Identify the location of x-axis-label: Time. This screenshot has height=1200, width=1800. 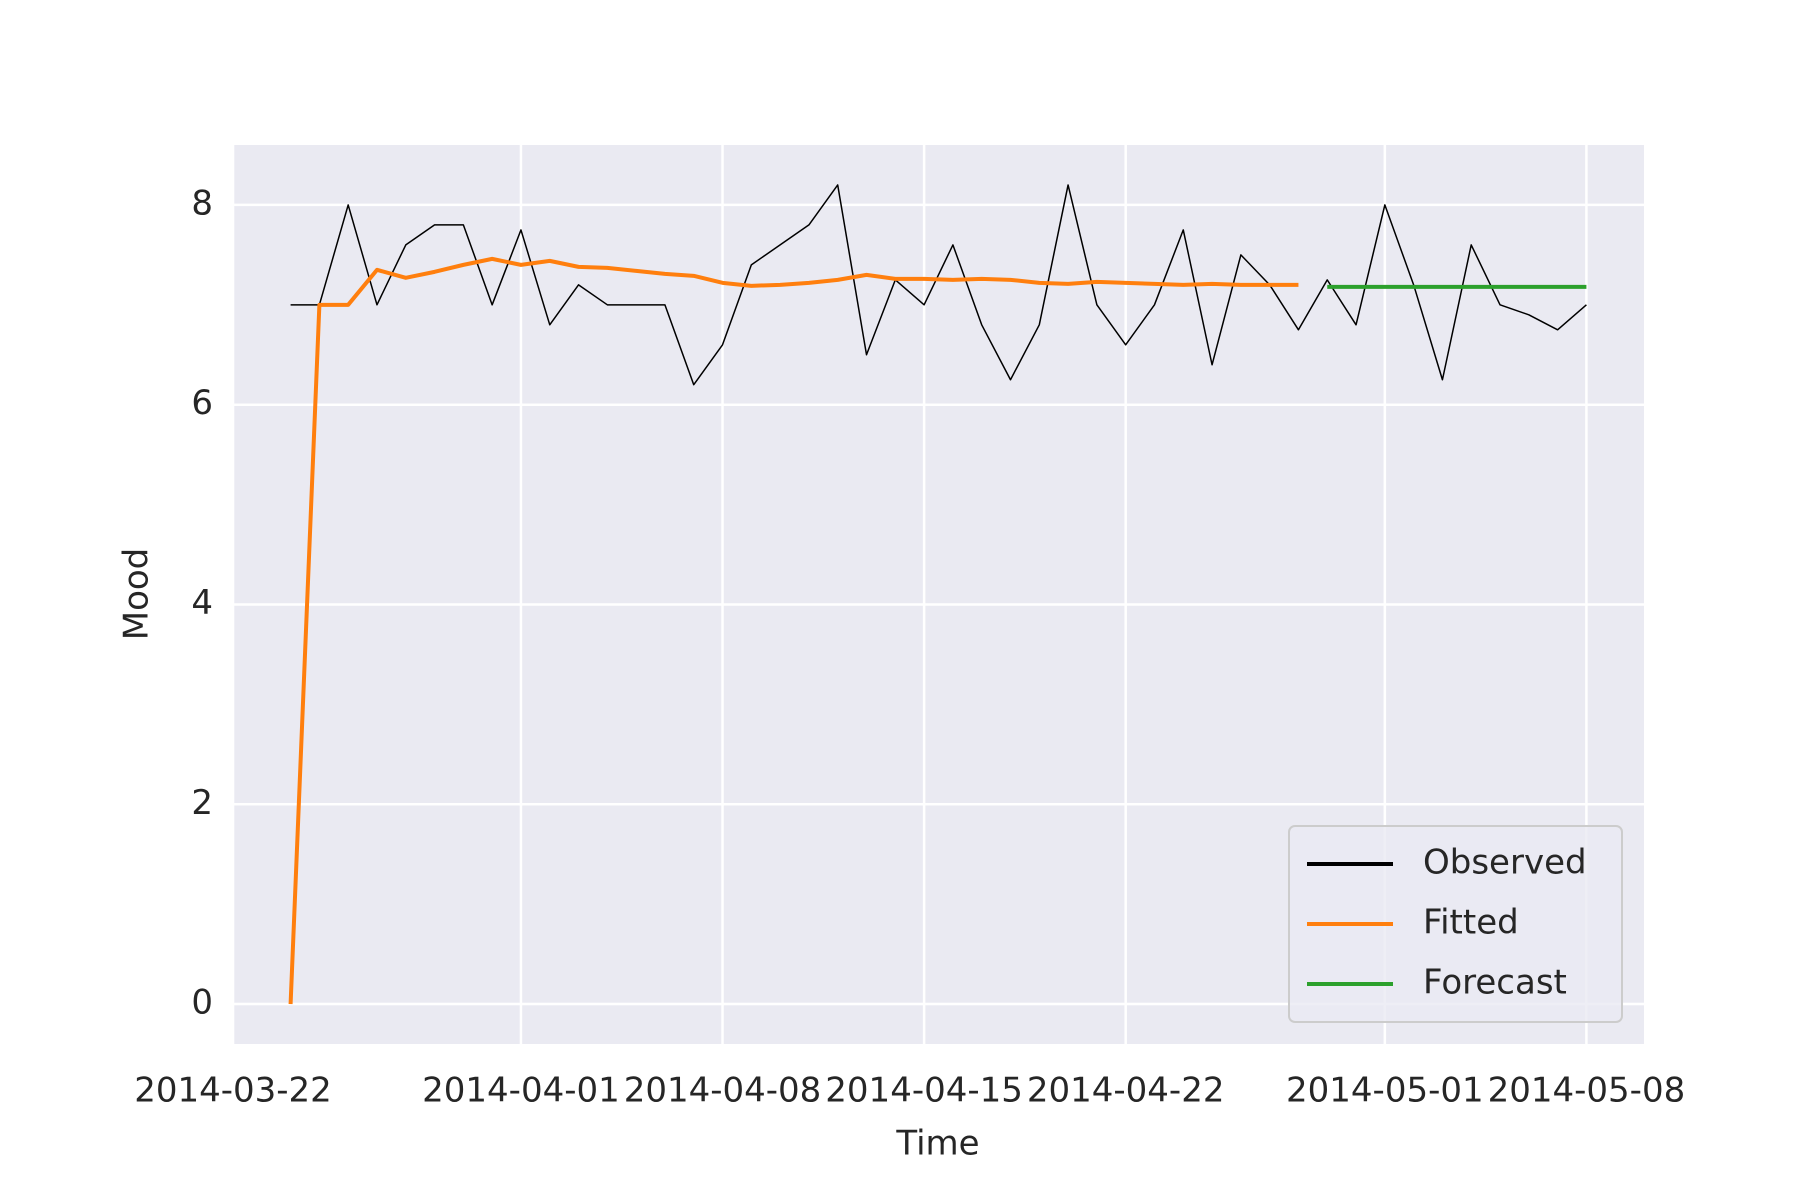
(937, 1144).